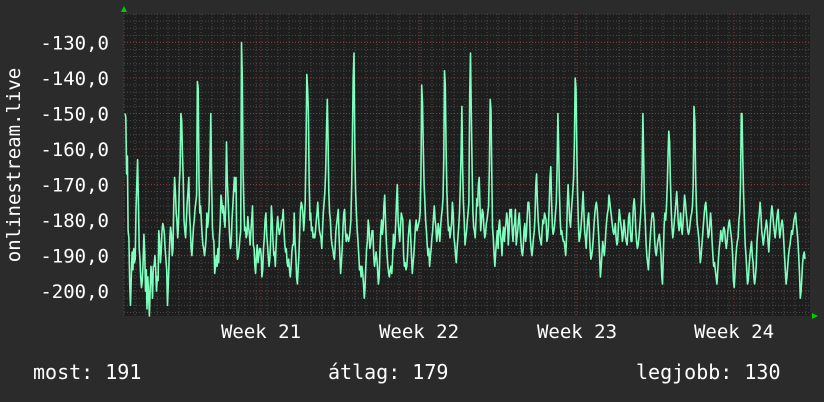  I want to click on summary-footer: most: 191 átlag: 179 legjobb: 130, so click(412, 375).